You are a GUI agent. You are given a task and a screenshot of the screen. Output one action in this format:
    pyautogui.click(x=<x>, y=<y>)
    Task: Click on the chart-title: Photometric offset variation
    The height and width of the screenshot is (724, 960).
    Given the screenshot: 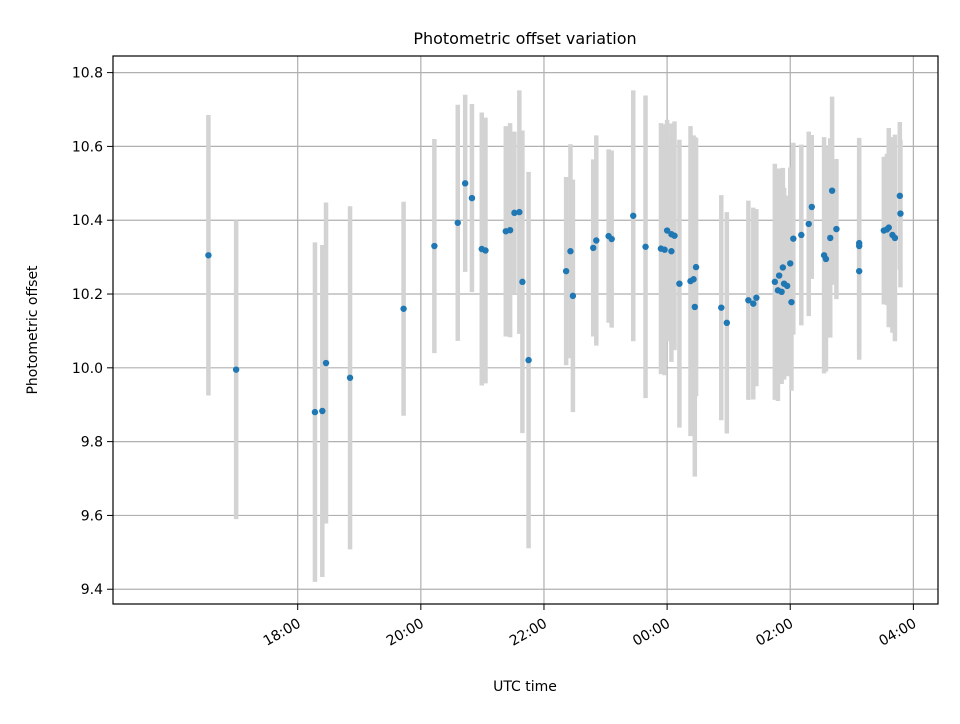 What is the action you would take?
    pyautogui.click(x=524, y=38)
    